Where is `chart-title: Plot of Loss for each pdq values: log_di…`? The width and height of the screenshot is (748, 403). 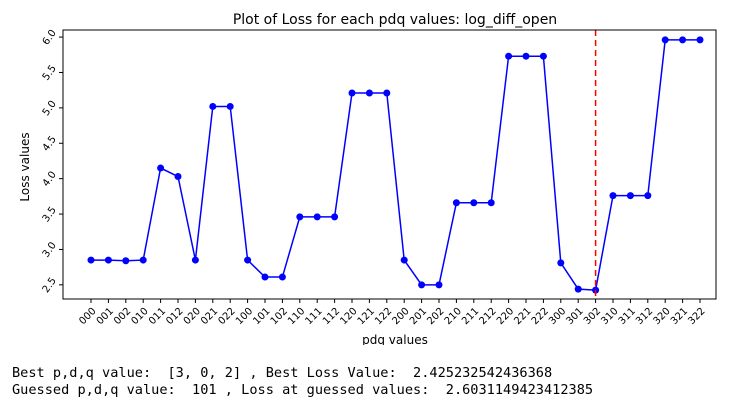
chart-title: Plot of Loss for each pdq values: log_di… is located at coordinates (395, 20).